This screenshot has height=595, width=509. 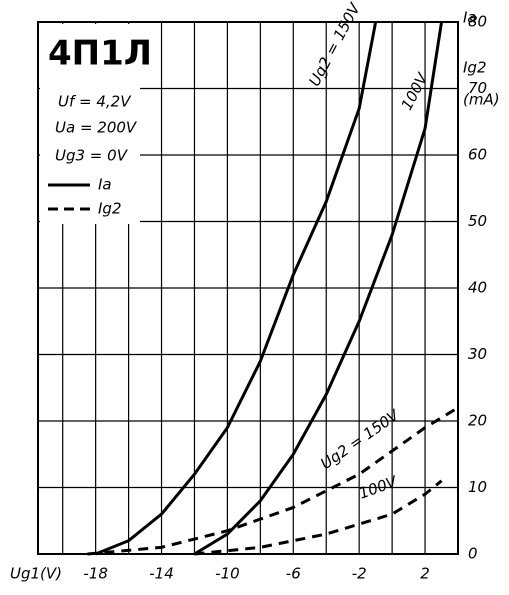 What do you see at coordinates (227, 574) in the screenshot?
I see `x-tick-label: -10` at bounding box center [227, 574].